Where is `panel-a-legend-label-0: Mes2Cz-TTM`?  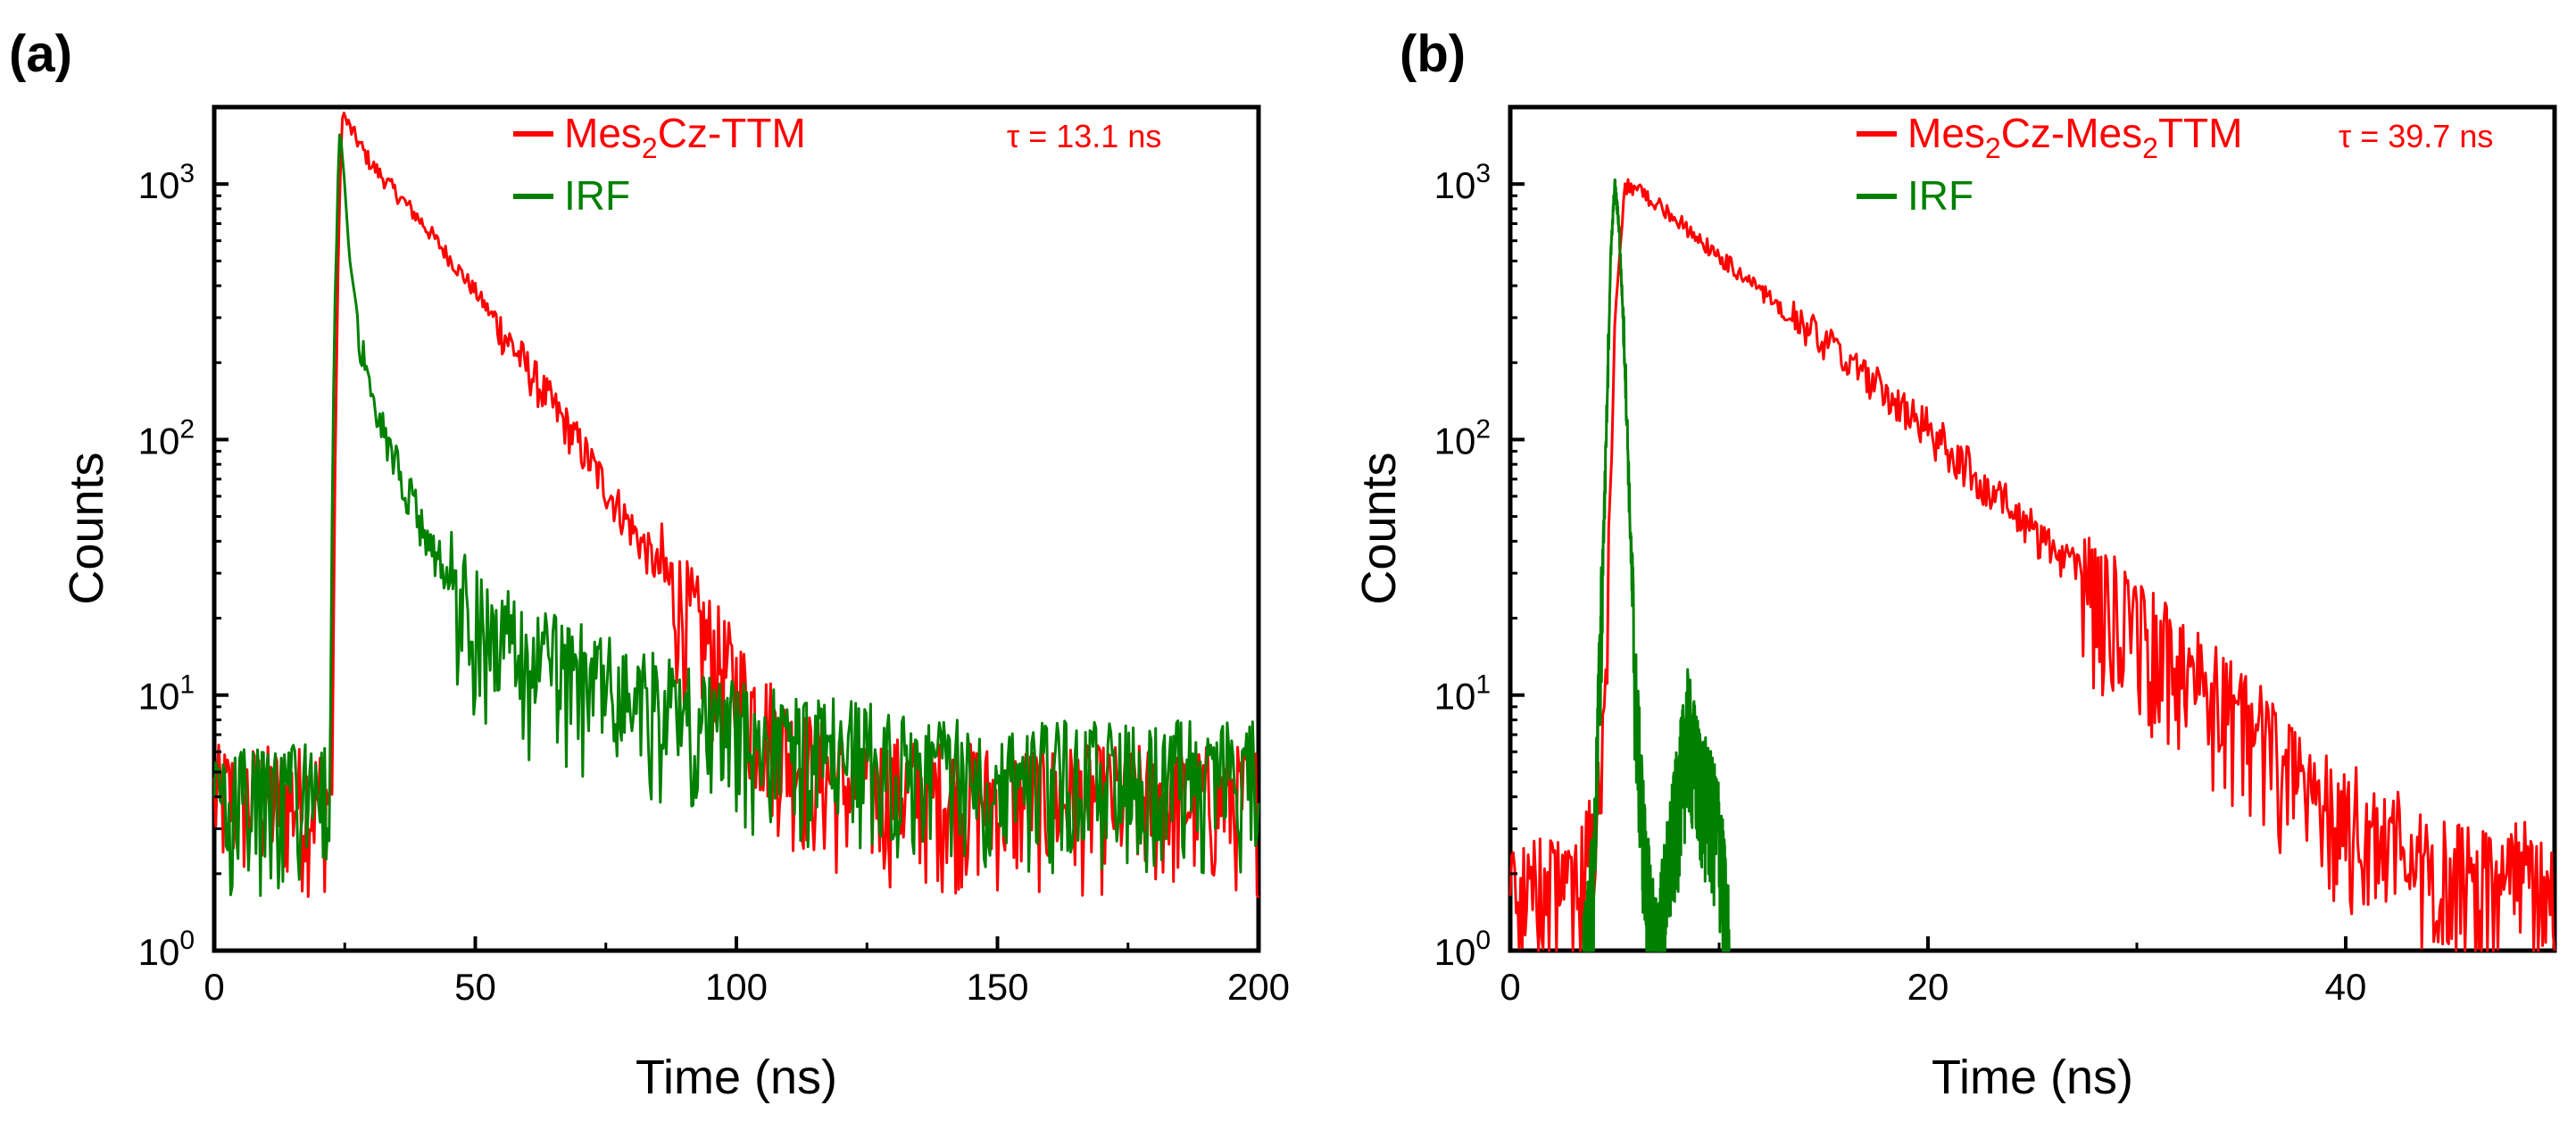
panel-a-legend-label-0: Mes2Cz-TTM is located at coordinates (685, 137).